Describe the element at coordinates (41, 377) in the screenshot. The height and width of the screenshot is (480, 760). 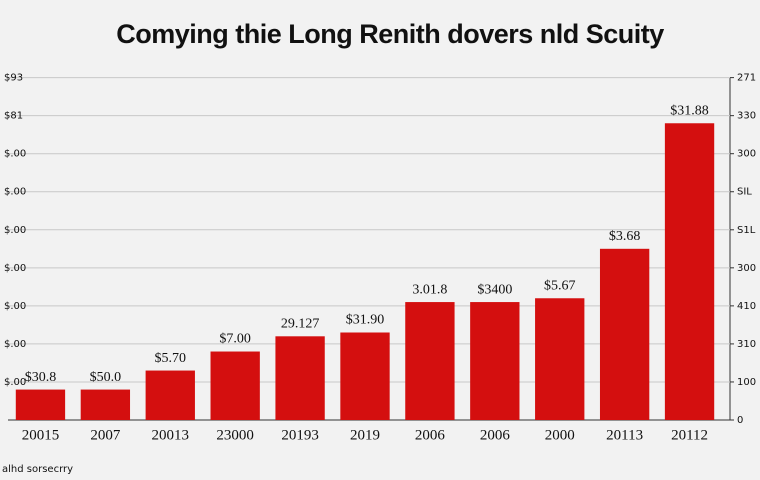
I see `value-label: $30.8` at that location.